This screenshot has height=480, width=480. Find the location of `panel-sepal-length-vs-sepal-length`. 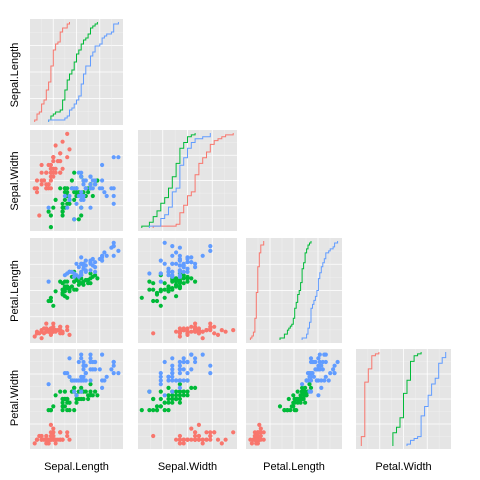

panel-sepal-length-vs-sepal-length is located at coordinates (76, 72).